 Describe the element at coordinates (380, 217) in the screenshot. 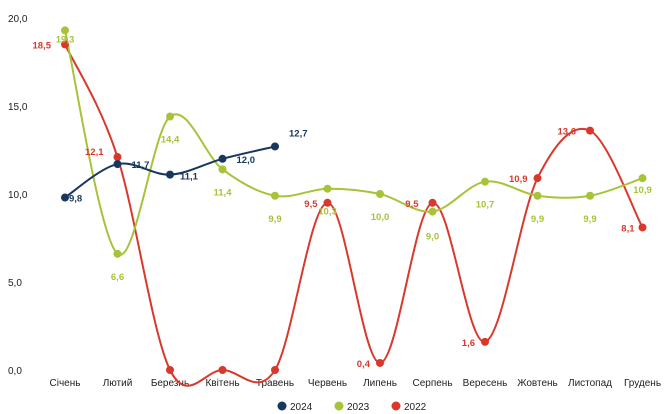

I see `data-label-2023: 10,0` at that location.